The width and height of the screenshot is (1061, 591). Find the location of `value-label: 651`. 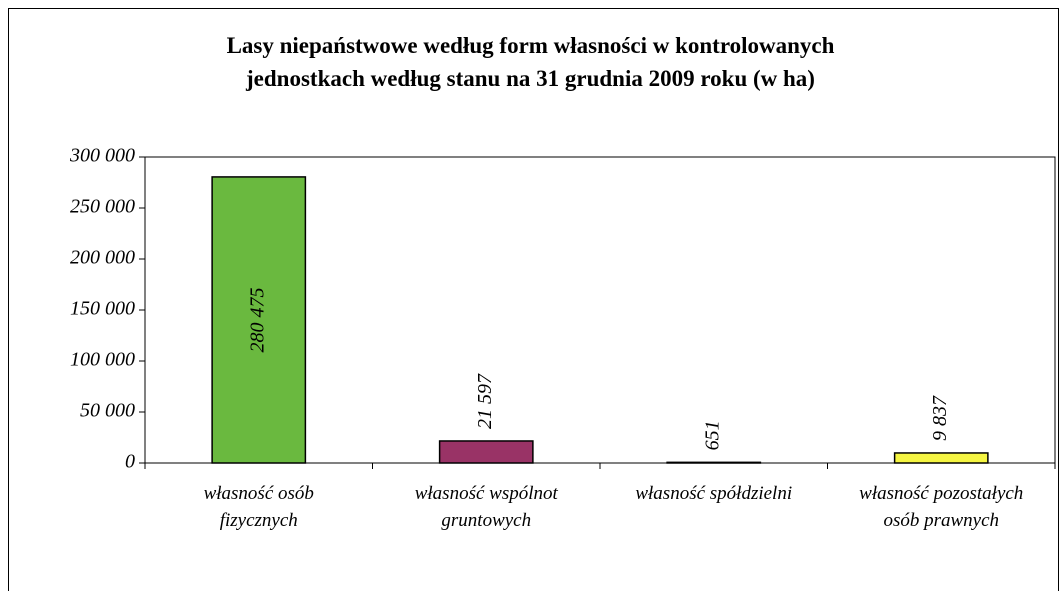

value-label: 651 is located at coordinates (712, 435).